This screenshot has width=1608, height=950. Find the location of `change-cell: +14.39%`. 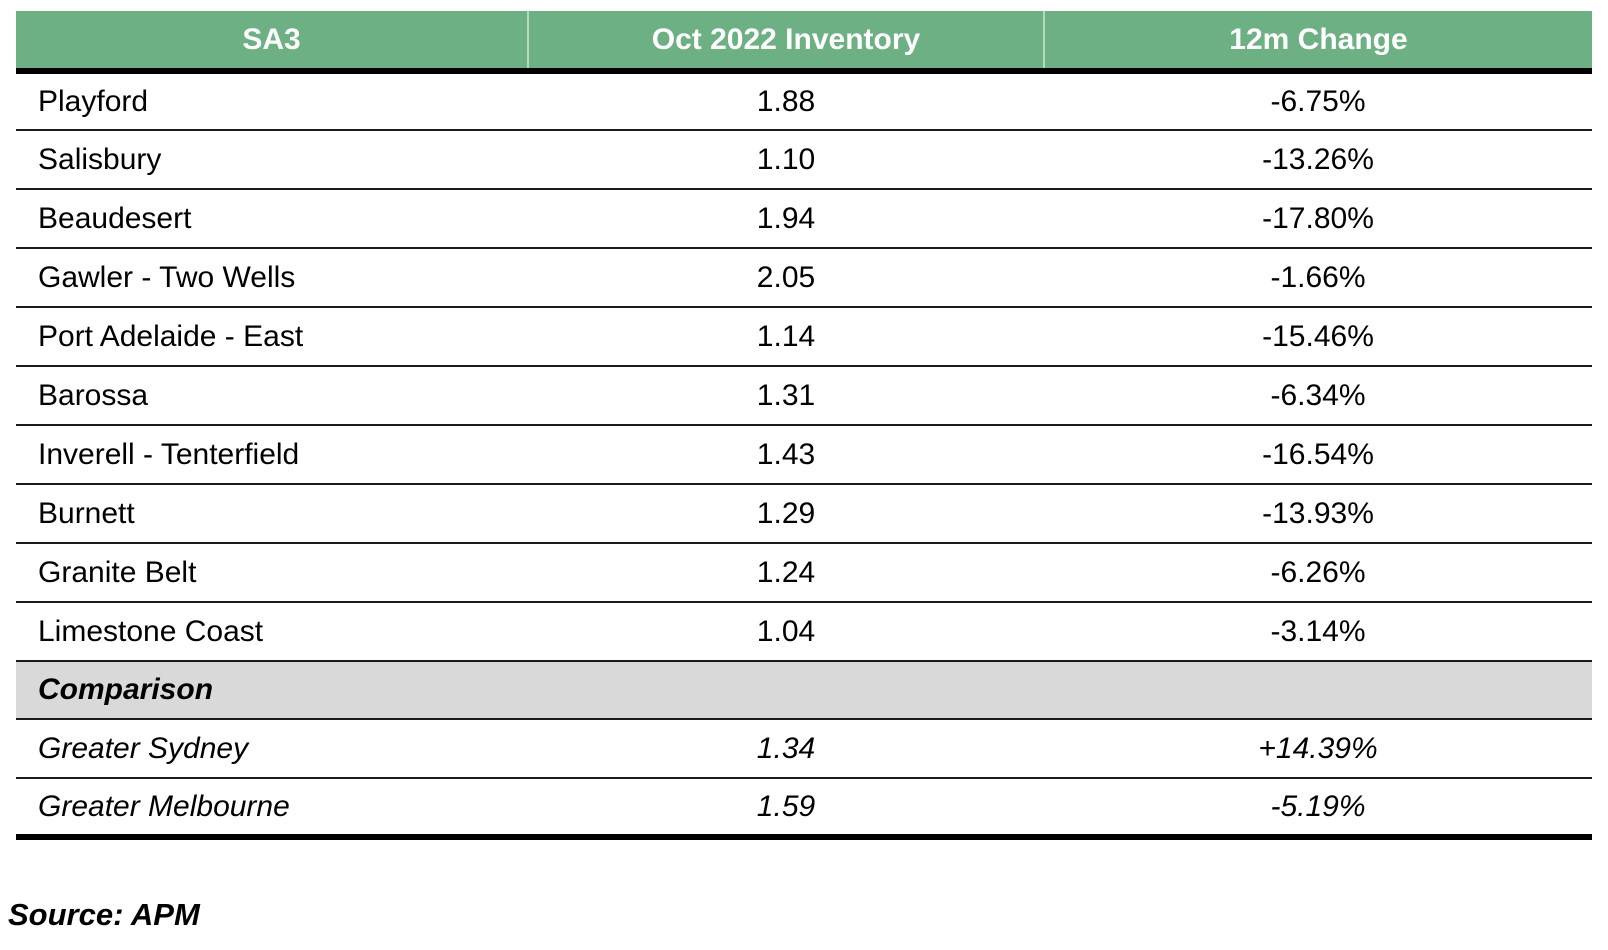

change-cell: +14.39% is located at coordinates (1318, 749).